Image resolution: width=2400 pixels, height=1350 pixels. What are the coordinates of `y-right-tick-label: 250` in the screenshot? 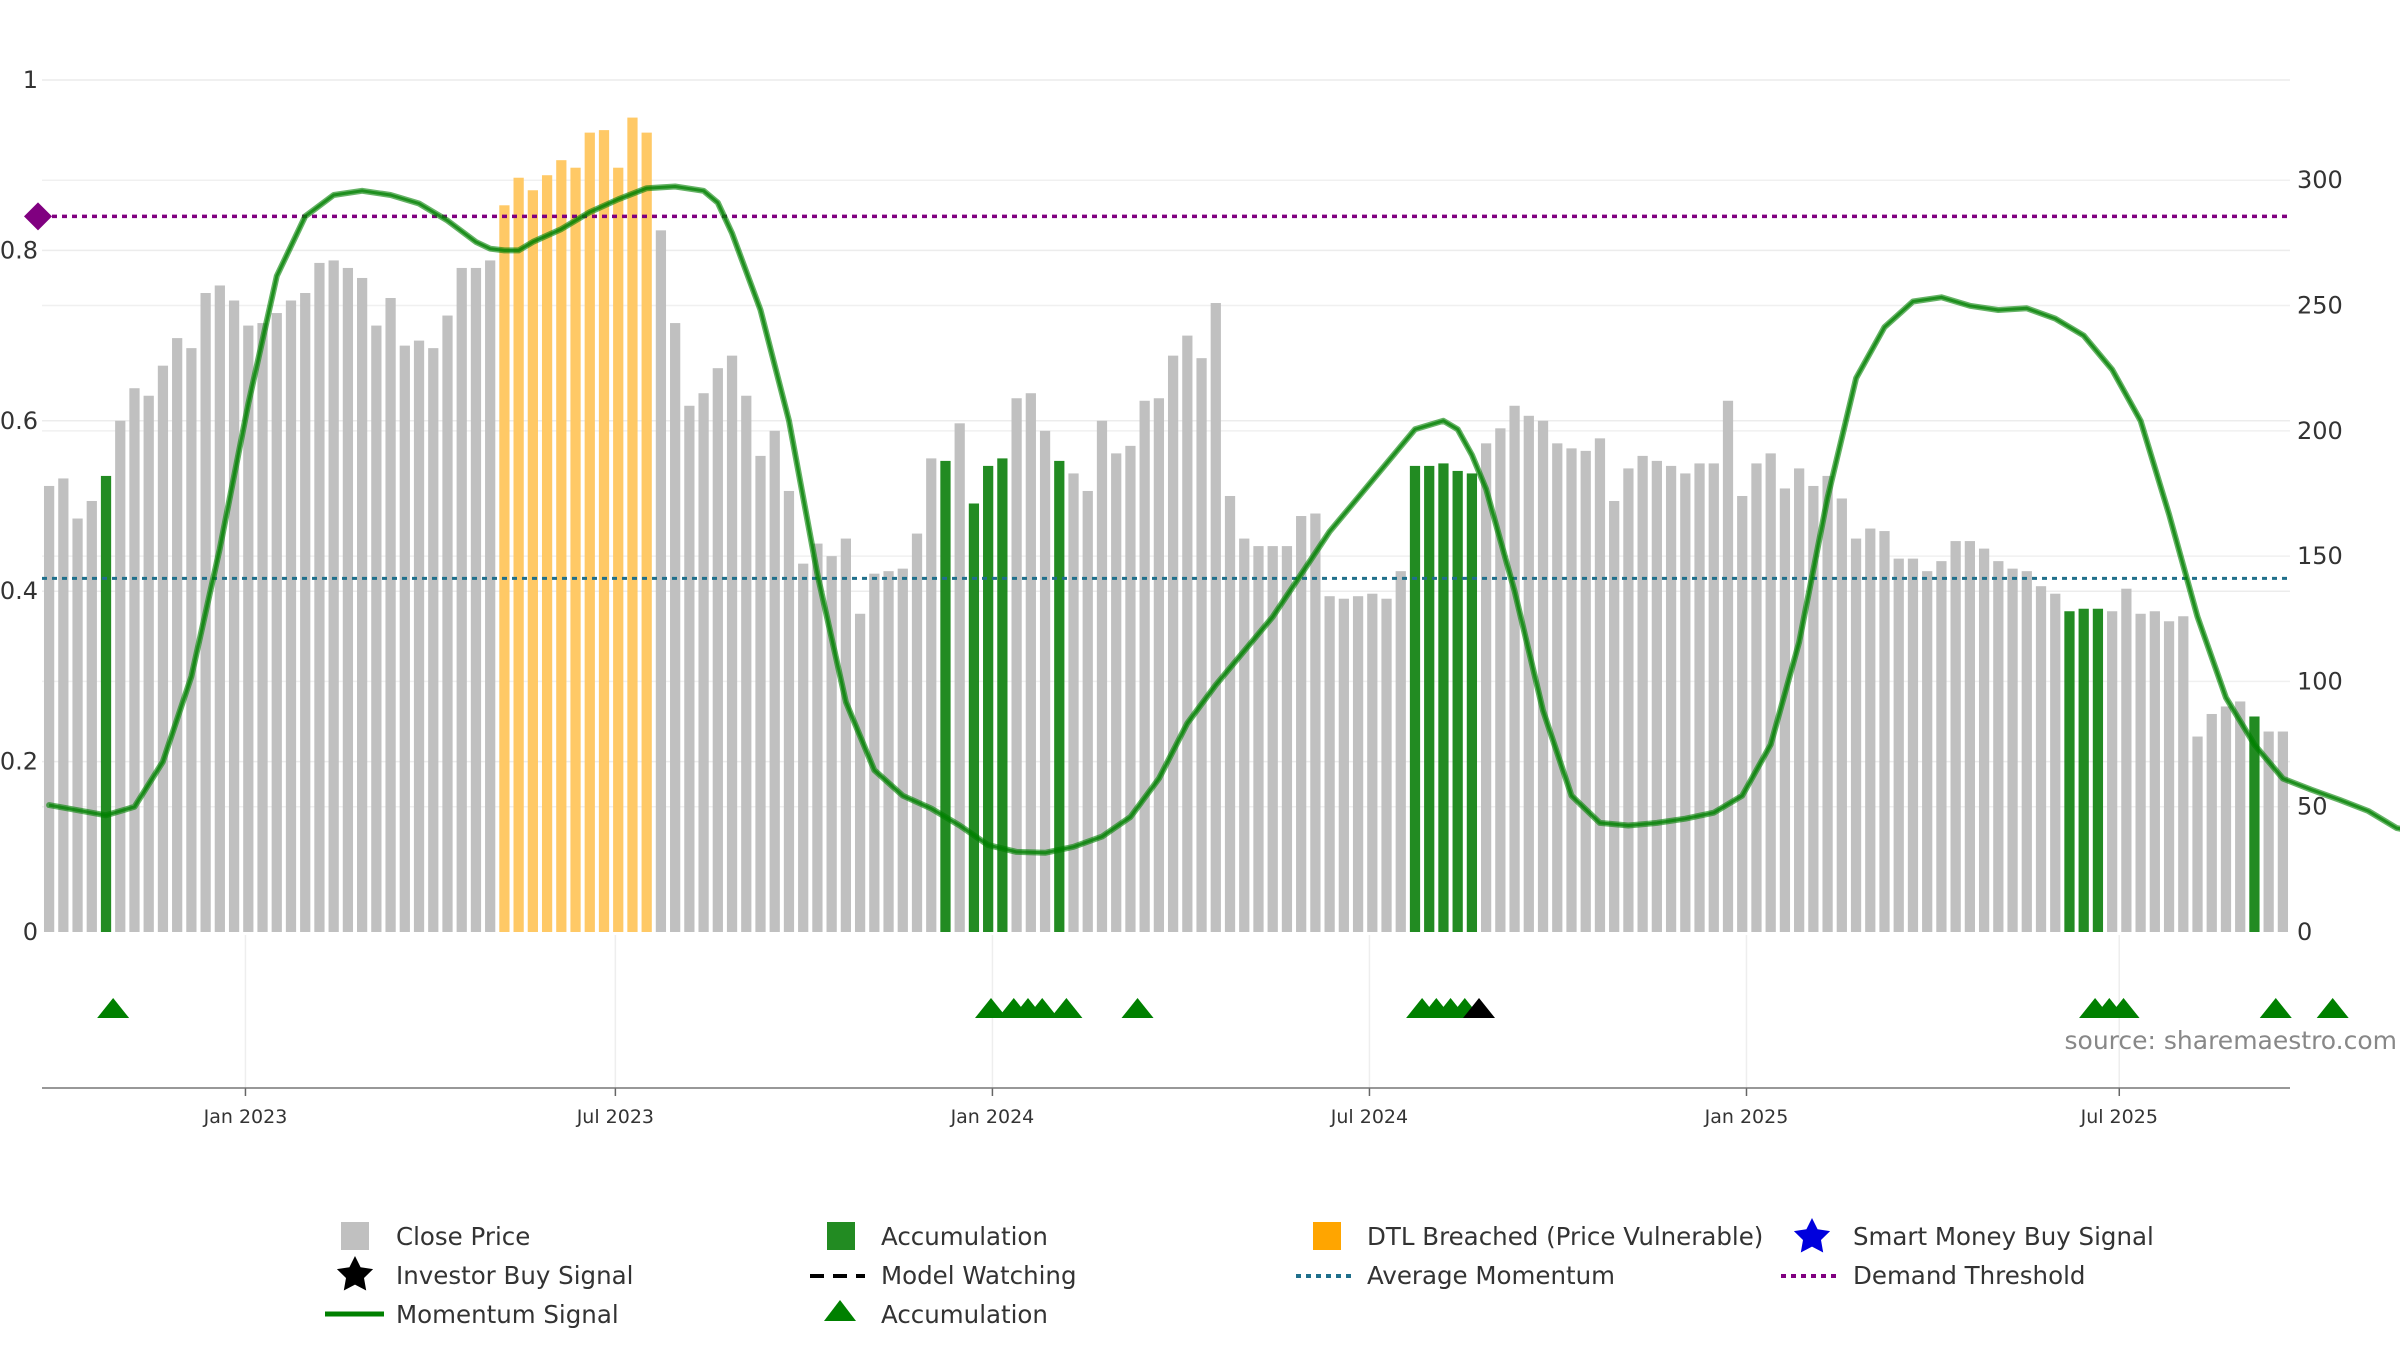 It's located at (2320, 306).